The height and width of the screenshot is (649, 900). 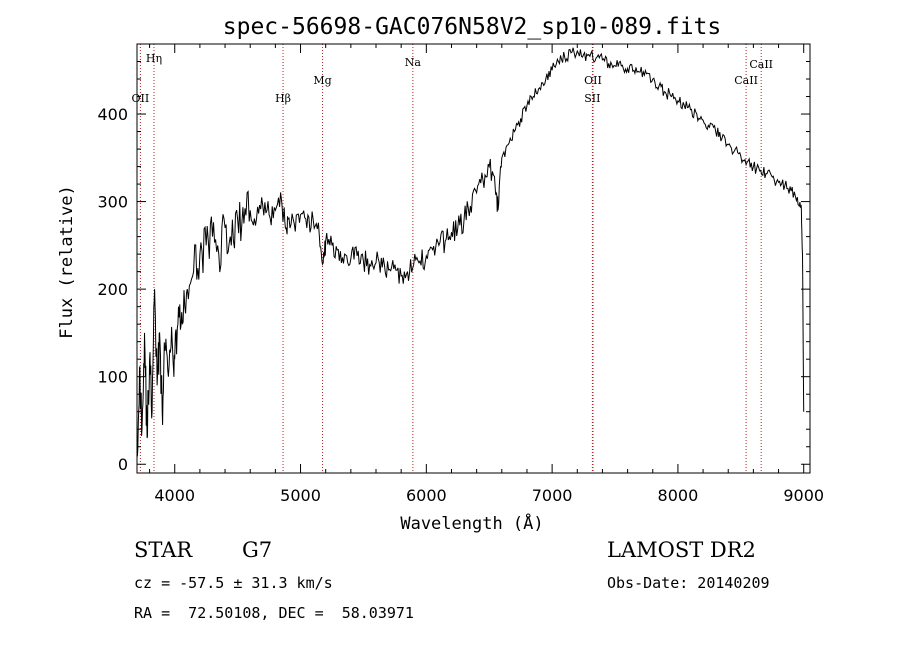 What do you see at coordinates (471, 523) in the screenshot?
I see `x-axis-label: Wavelength (Å)` at bounding box center [471, 523].